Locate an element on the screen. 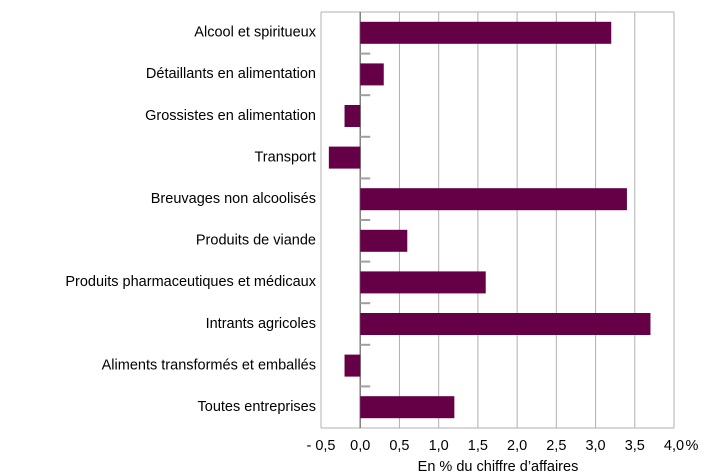  x-unit-label: % is located at coordinates (692, 446).